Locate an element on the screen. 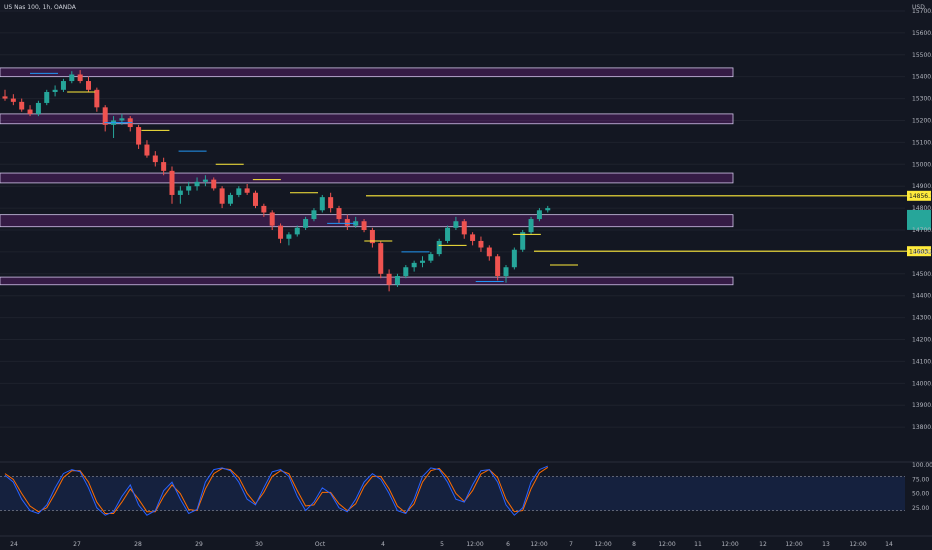 The height and width of the screenshot is (550, 932). currency-label: USD is located at coordinates (918, 7).